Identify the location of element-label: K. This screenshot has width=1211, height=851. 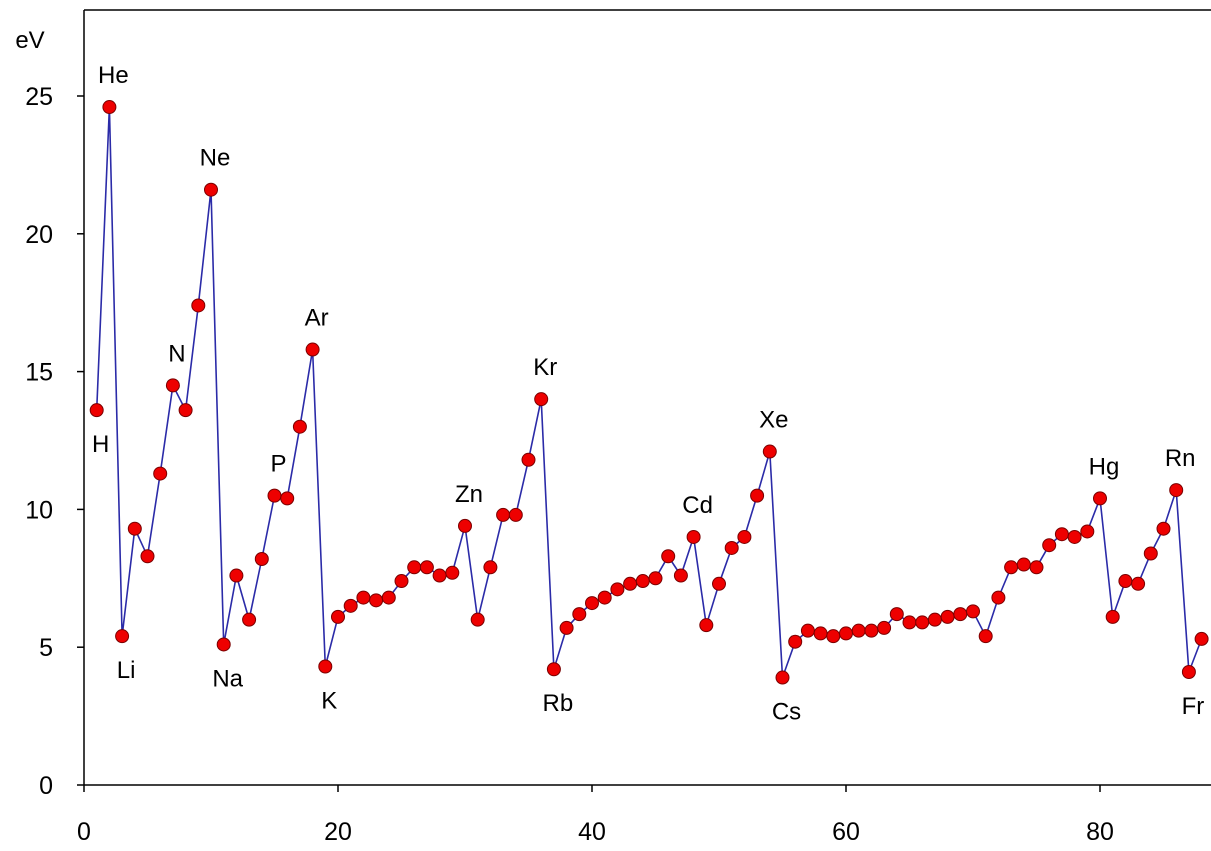
(329, 700).